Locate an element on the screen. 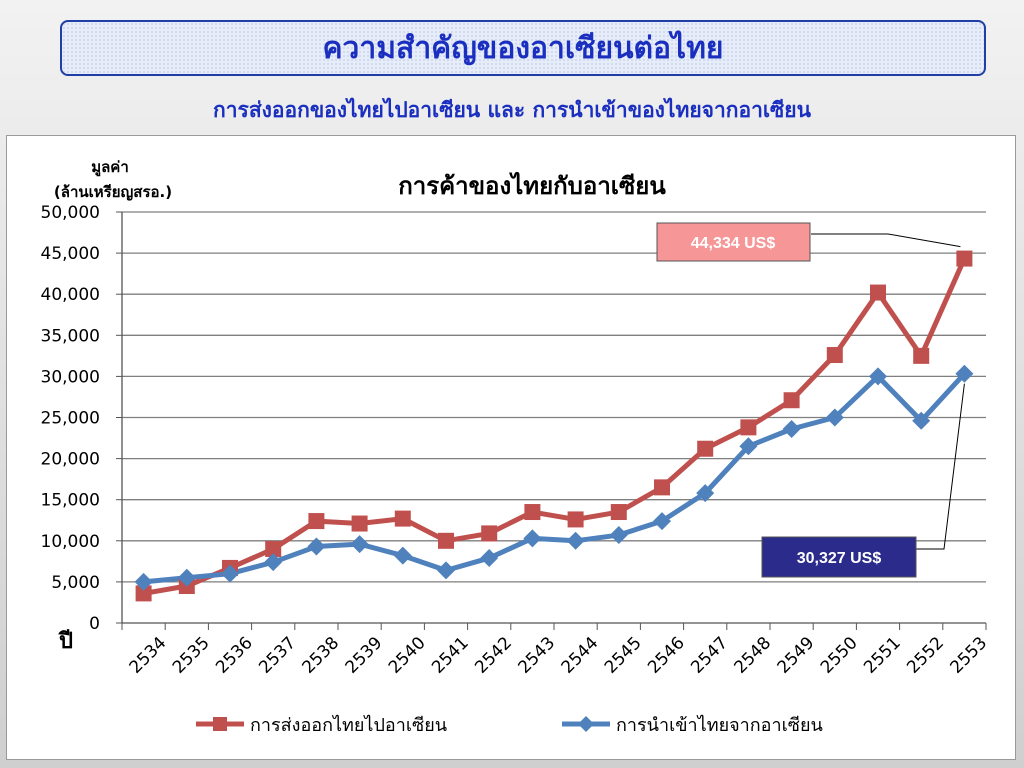 The width and height of the screenshot is (1024, 768). x-tick-label: 2538 is located at coordinates (320, 655).